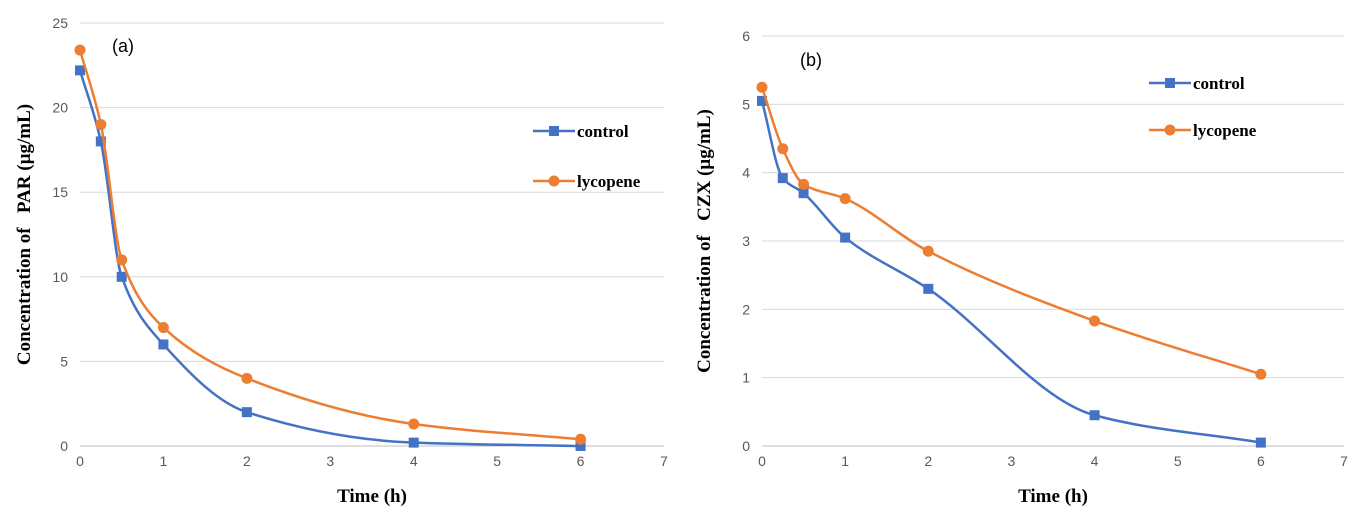 This screenshot has height=514, width=1353. What do you see at coordinates (24, 234) in the screenshot?
I see `y-axis-title: Concentration of PAR (µg/mL)` at bounding box center [24, 234].